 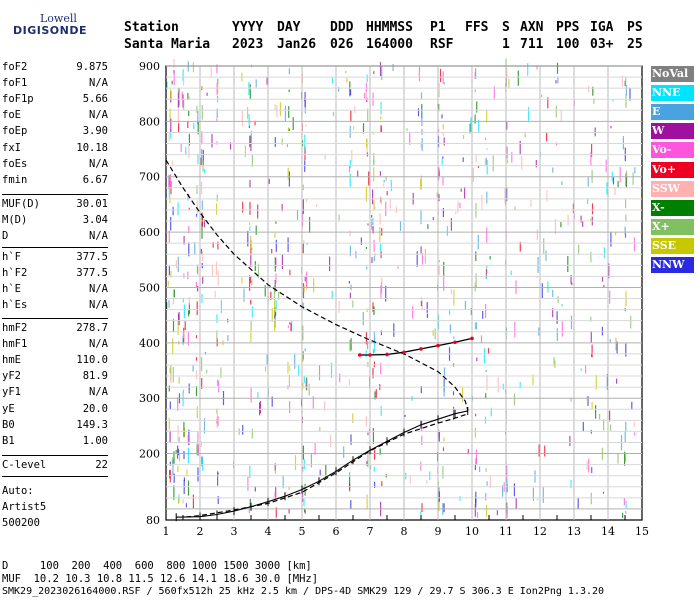 What do you see at coordinates (11, 115) in the screenshot?
I see `param-name: foE` at bounding box center [11, 115].